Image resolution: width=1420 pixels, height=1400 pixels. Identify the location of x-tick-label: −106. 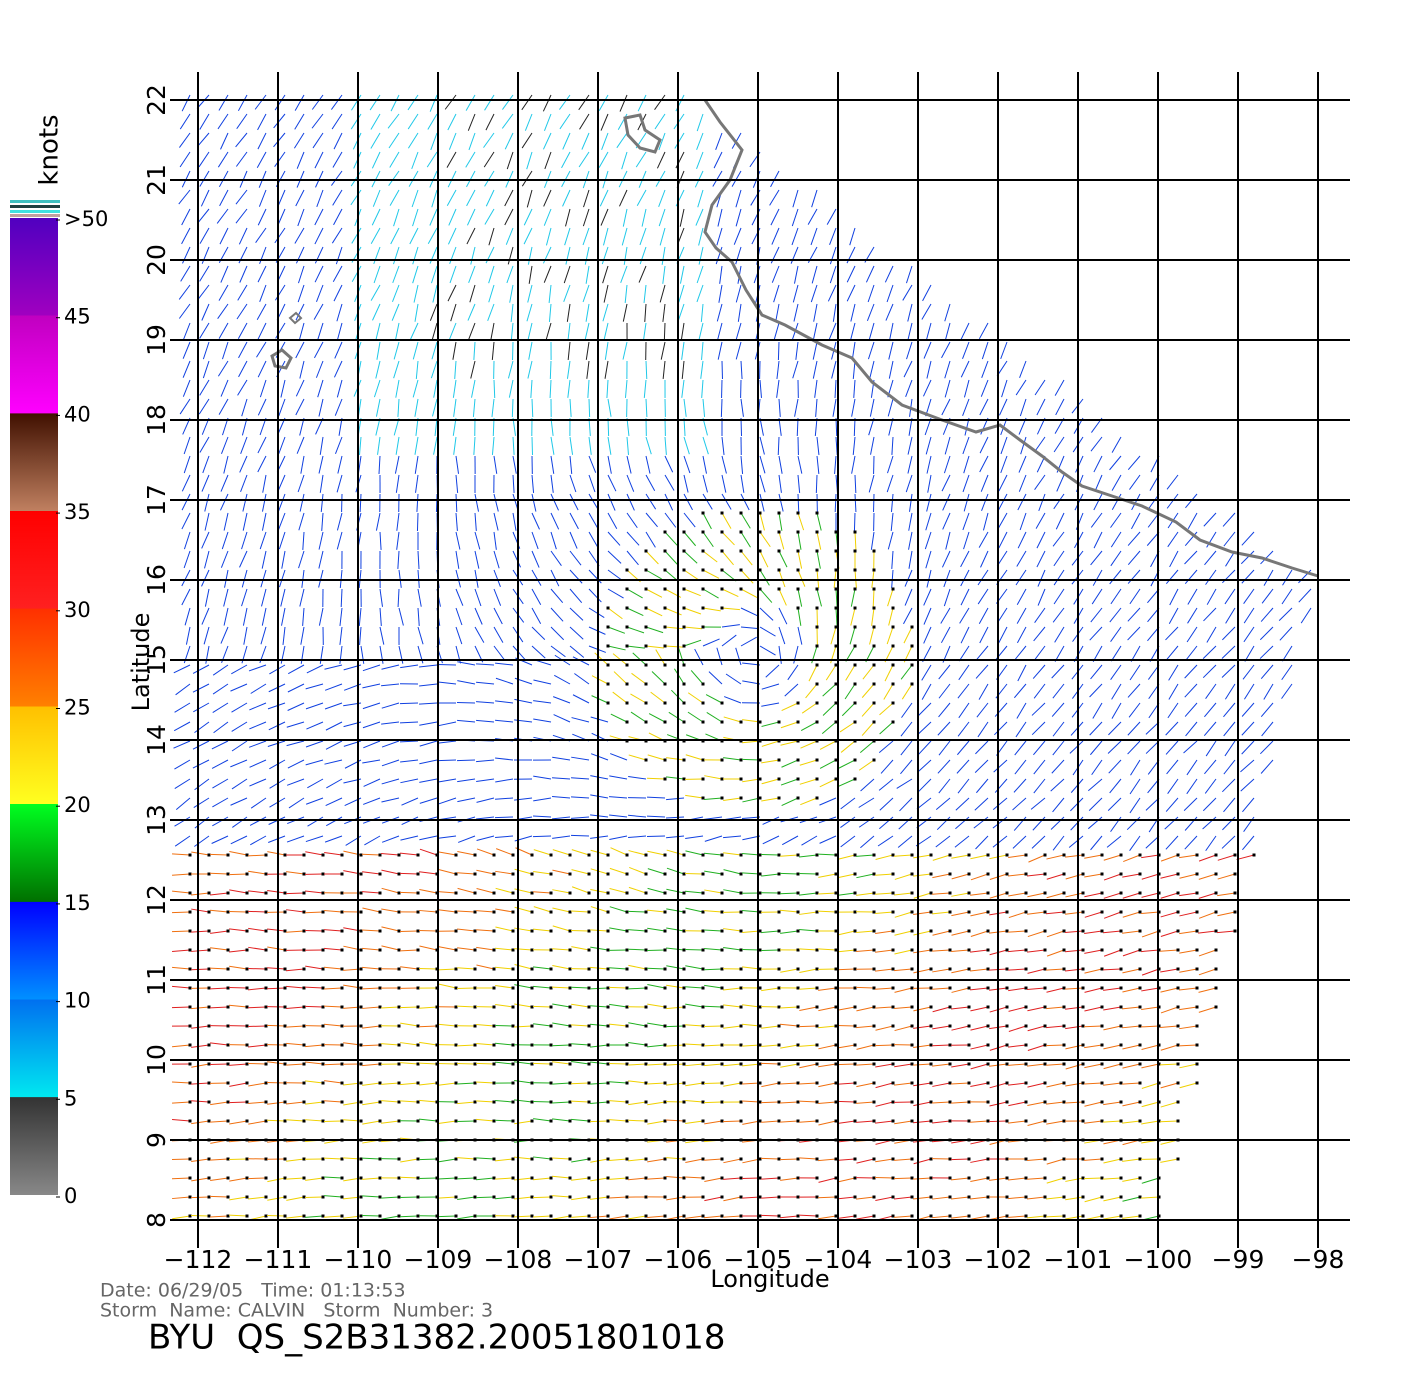
(678, 1259).